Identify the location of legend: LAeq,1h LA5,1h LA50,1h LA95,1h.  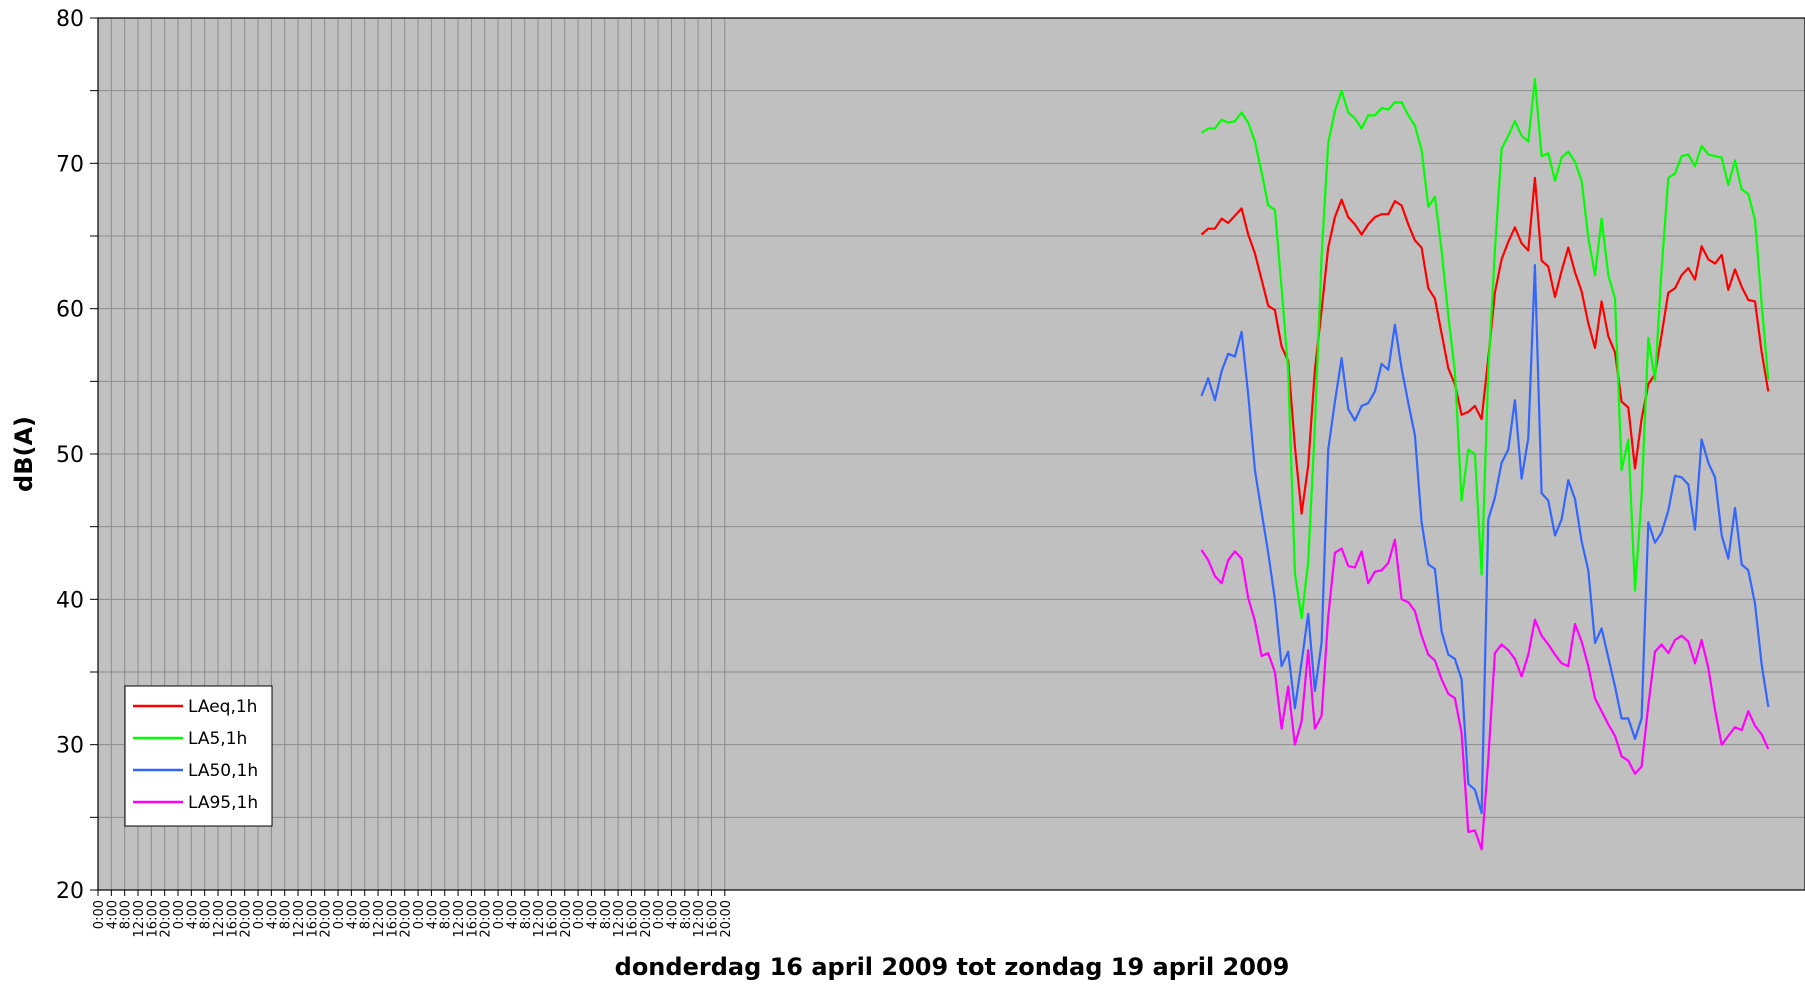
(198, 756).